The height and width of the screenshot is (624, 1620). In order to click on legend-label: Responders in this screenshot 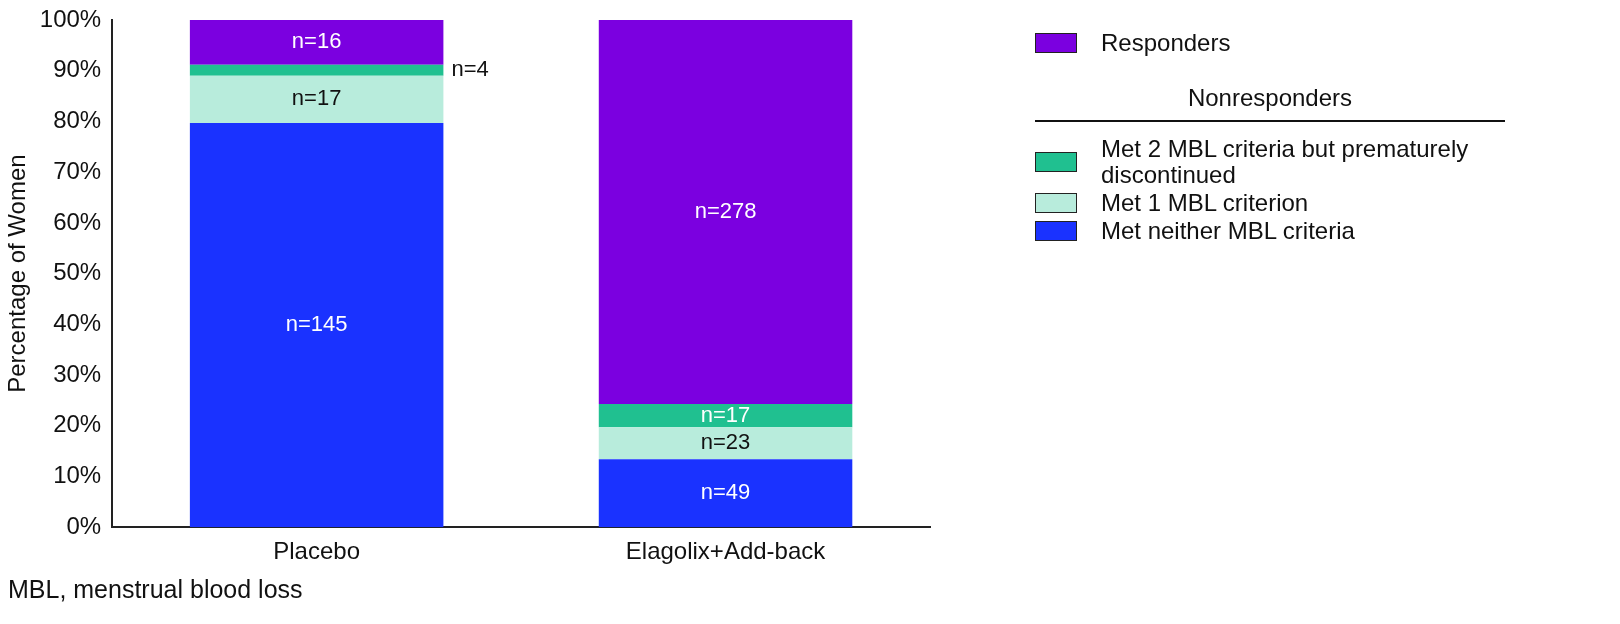, I will do `click(1166, 42)`.